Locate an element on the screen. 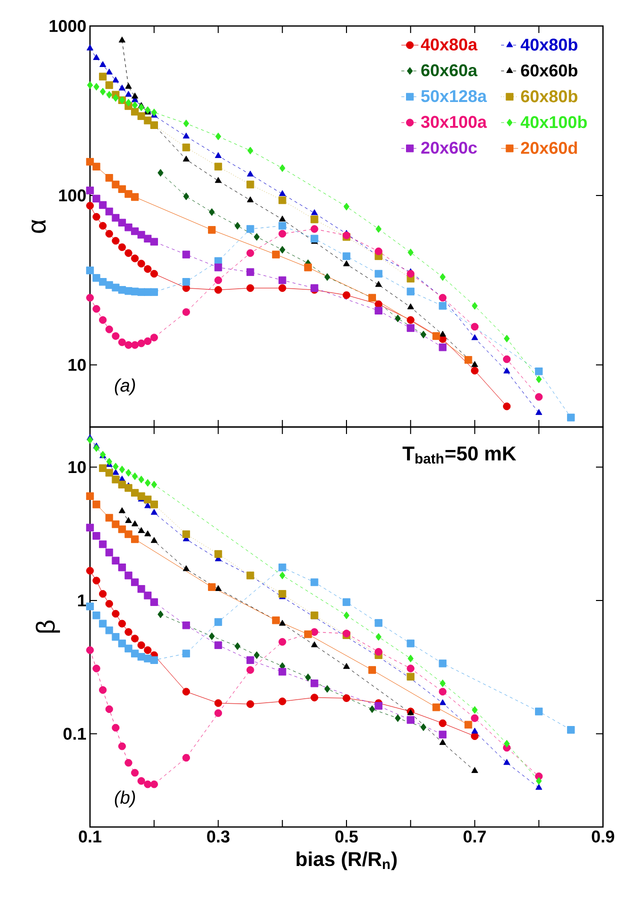 The width and height of the screenshot is (618, 902). y-tick-label: 1 is located at coordinates (82, 600).